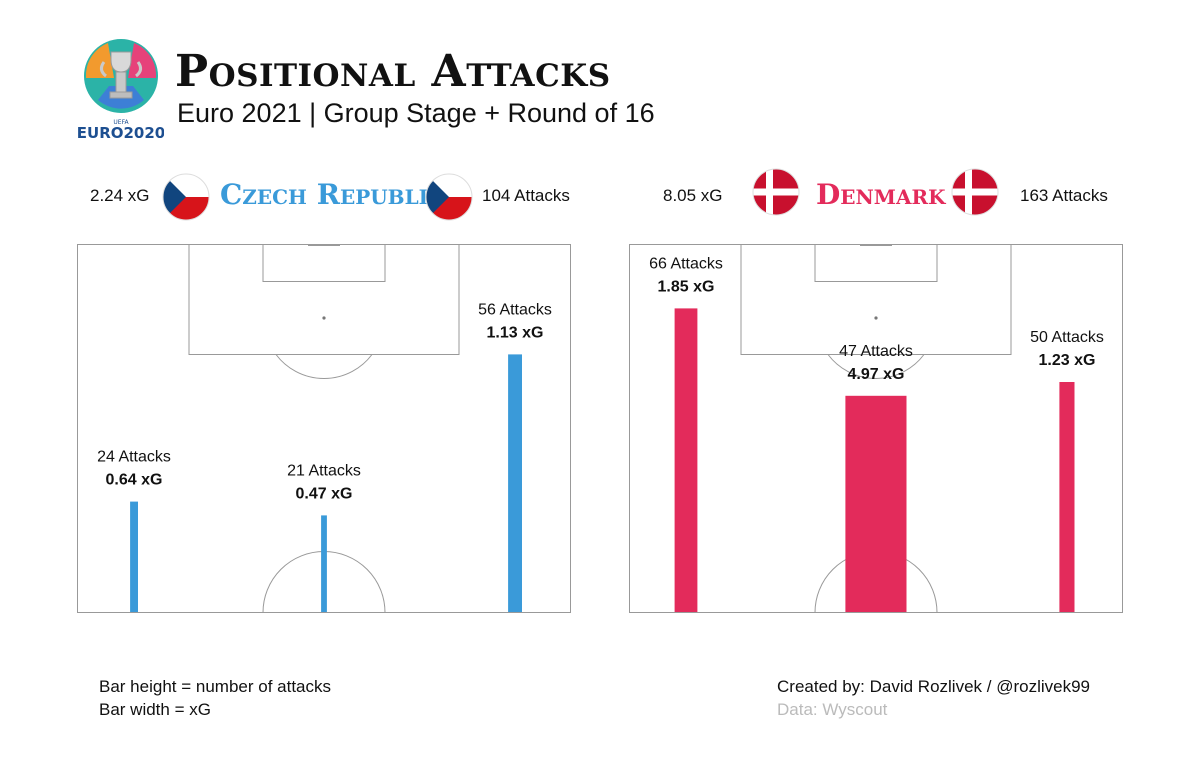  I want to click on denmark-bar-left, so click(686, 460).